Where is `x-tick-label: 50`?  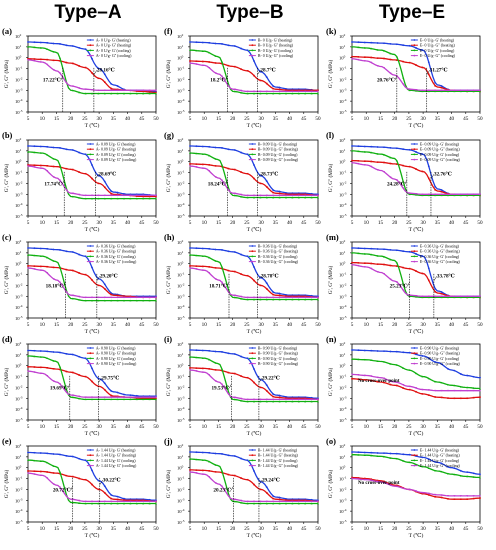
x-tick-label: 50 is located at coordinates (480, 427).